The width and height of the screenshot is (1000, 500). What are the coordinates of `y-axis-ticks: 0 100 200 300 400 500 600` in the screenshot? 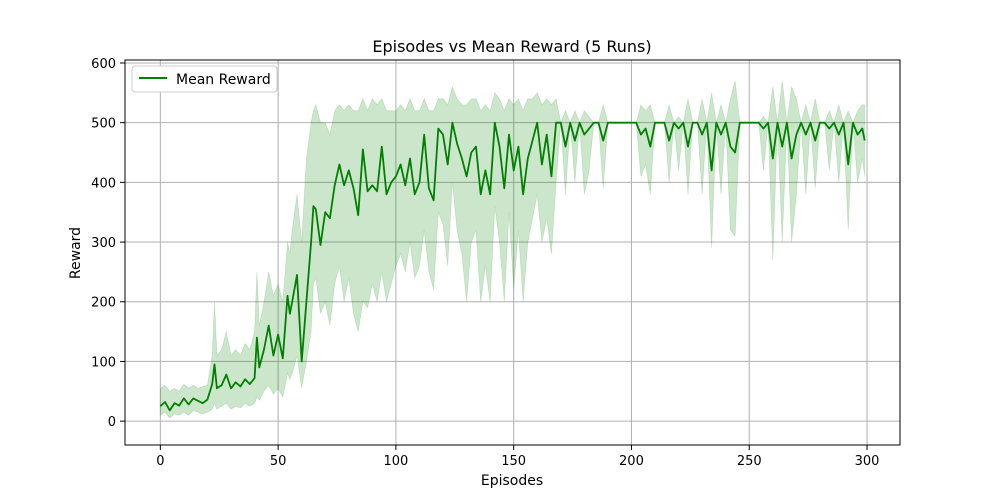 It's located at (108, 243).